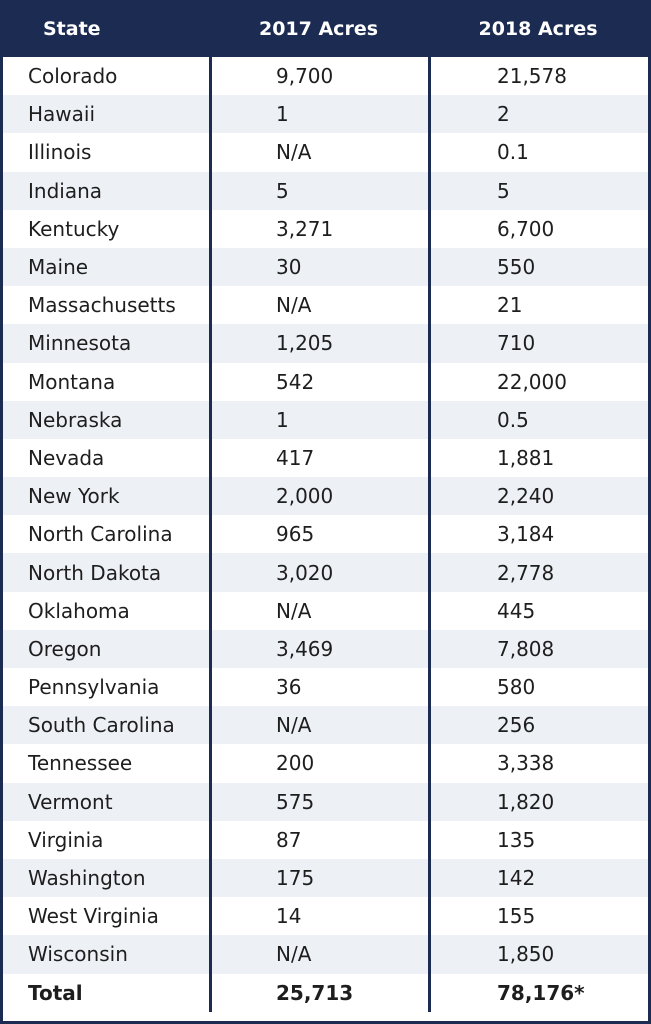  What do you see at coordinates (75, 419) in the screenshot?
I see `state-cell: Nebraska` at bounding box center [75, 419].